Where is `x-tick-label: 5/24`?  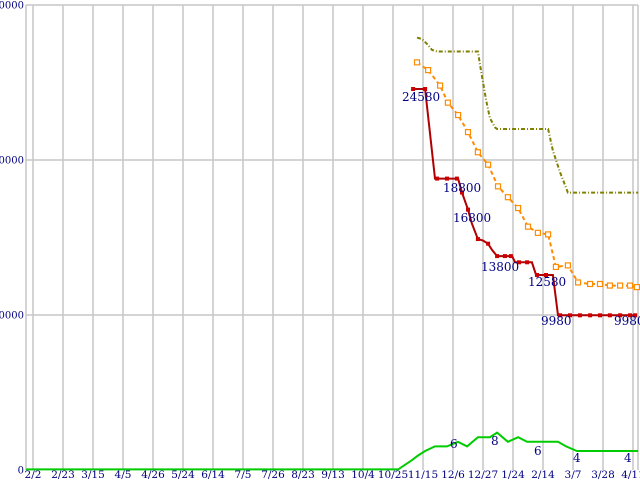
x-tick-label: 5/24 is located at coordinates (183, 474).